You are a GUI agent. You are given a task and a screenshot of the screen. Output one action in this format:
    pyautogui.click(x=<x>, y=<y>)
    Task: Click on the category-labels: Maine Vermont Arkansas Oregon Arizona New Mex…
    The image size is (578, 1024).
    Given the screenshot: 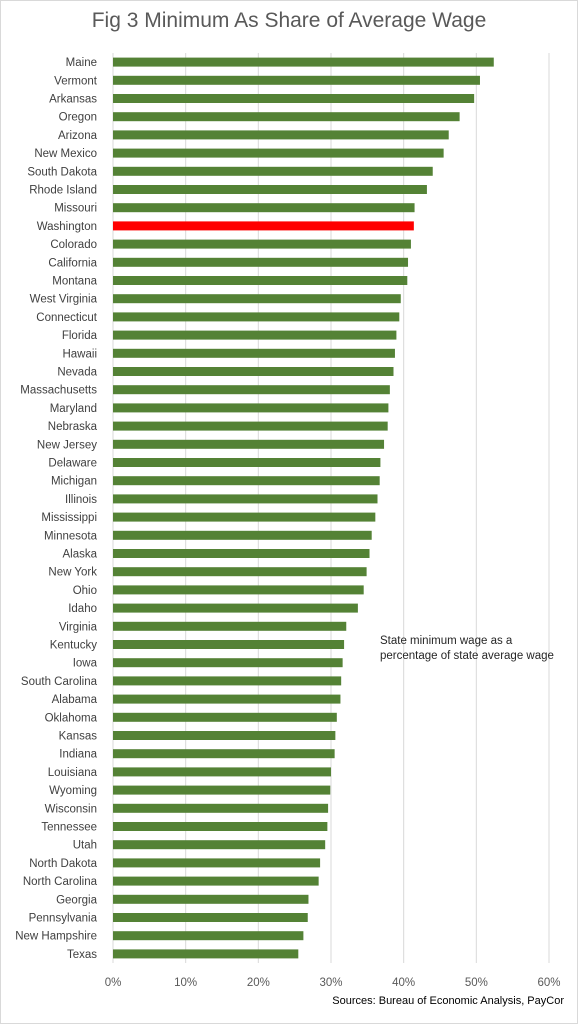 What is the action you would take?
    pyautogui.click(x=56, y=509)
    